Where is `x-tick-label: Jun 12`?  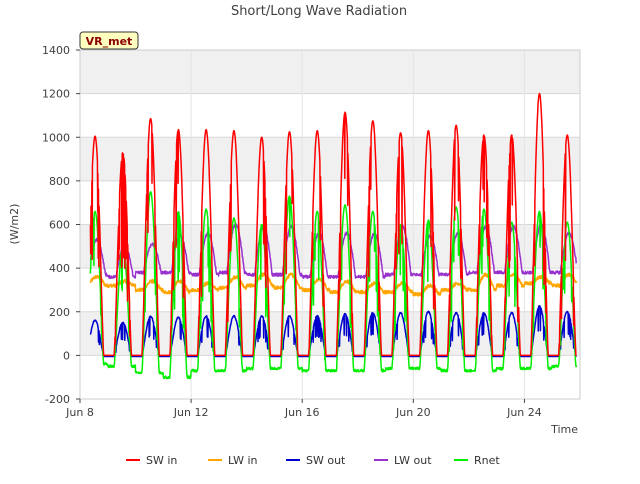 x-tick-label: Jun 12 is located at coordinates (191, 412).